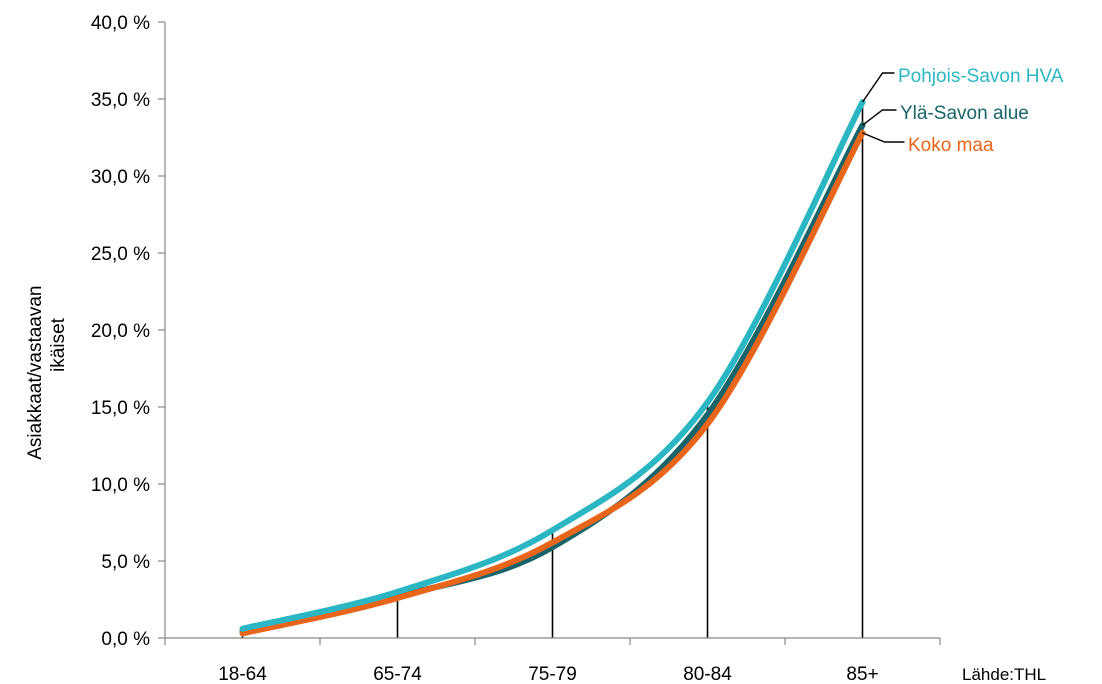  What do you see at coordinates (120, 485) in the screenshot?
I see `y-tick-label: 10,0 %` at bounding box center [120, 485].